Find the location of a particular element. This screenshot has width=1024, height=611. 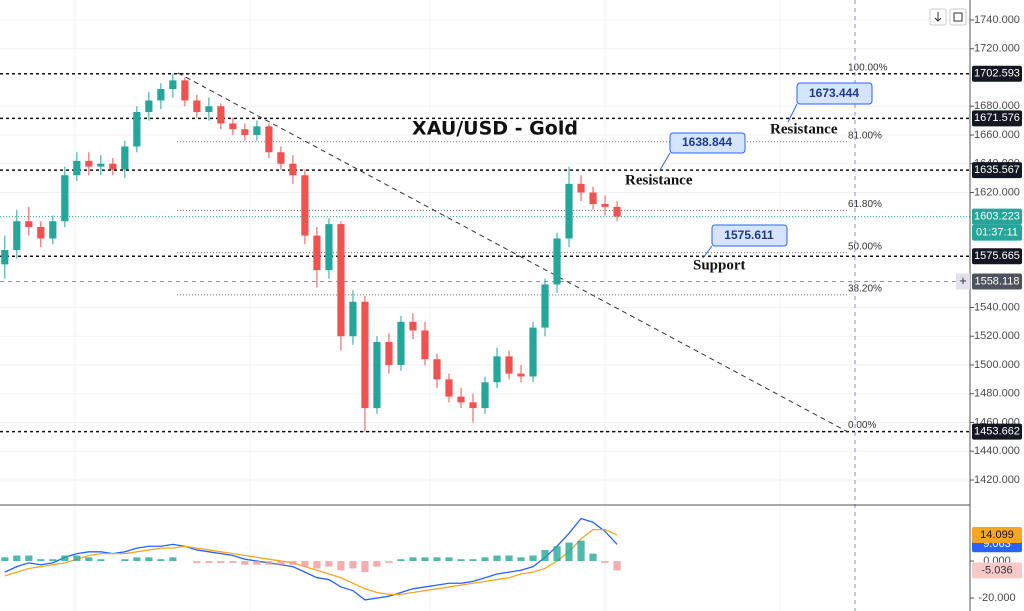

axis-tag-label: 1558.118 is located at coordinates (996, 281).